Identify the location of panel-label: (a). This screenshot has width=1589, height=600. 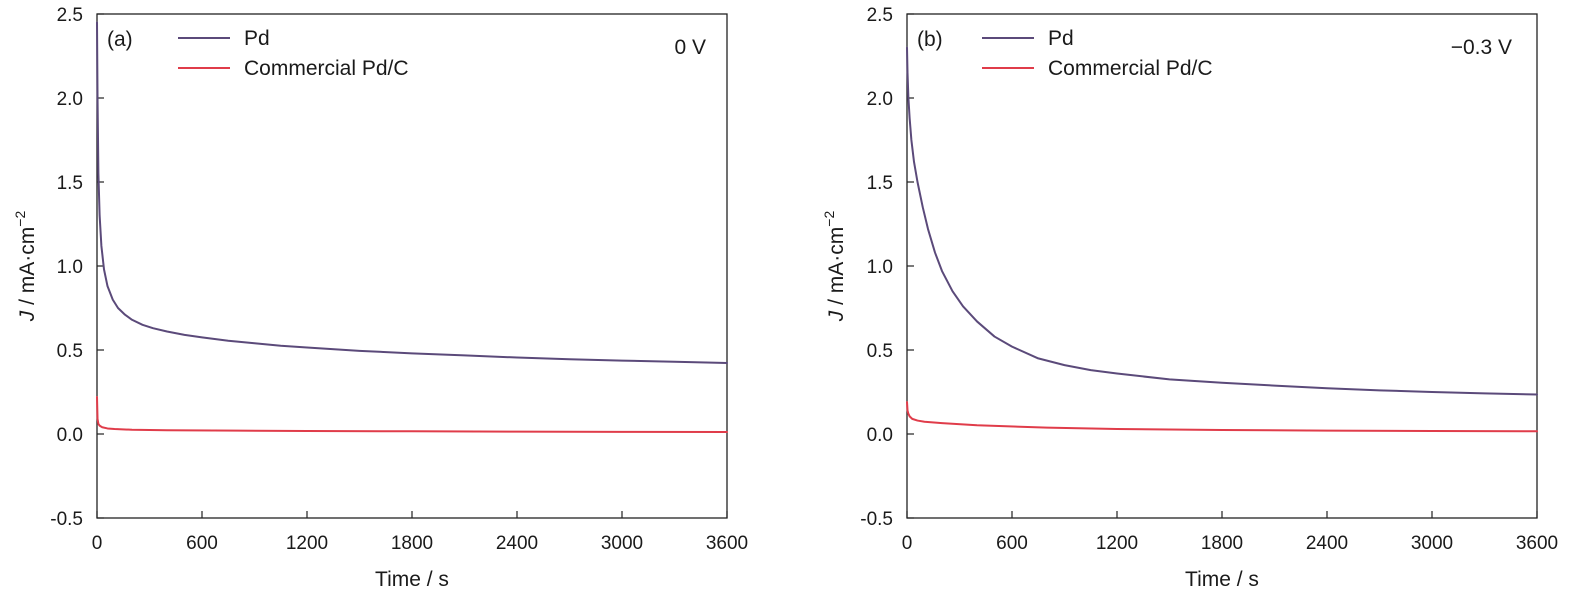
(120, 39).